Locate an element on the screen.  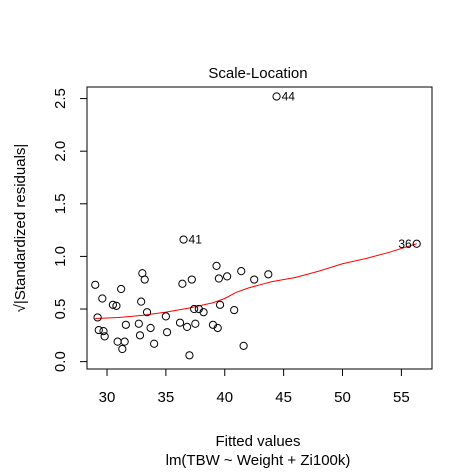
x-tick-label: 35 is located at coordinates (166, 397).